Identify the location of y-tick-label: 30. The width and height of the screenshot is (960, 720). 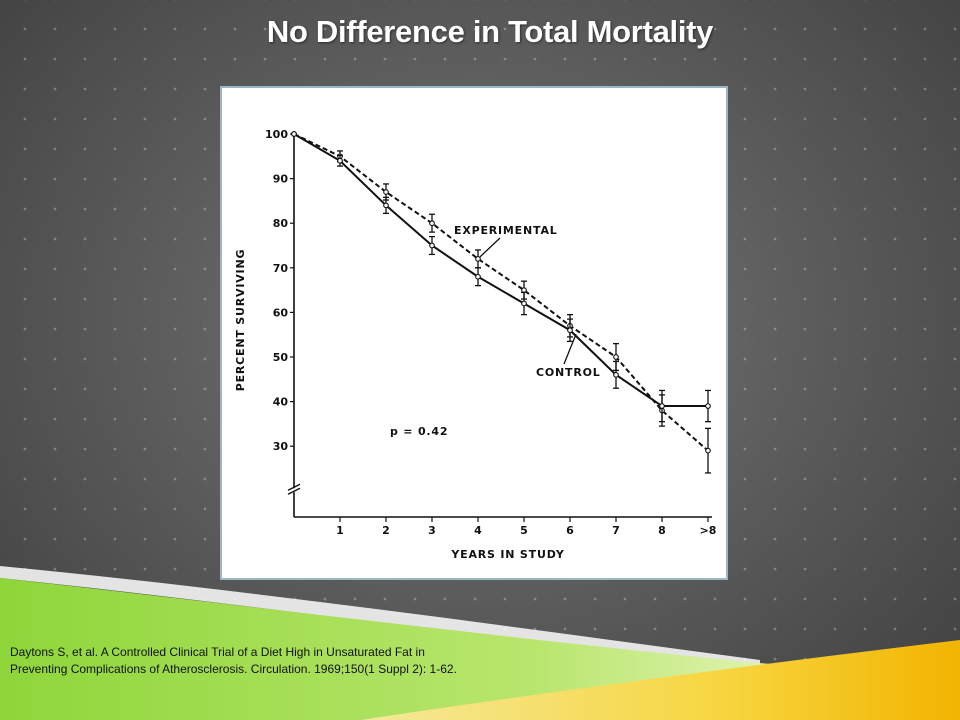
(281, 446).